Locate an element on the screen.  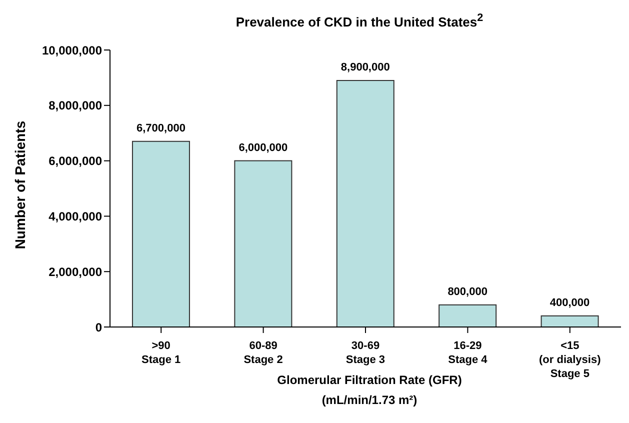
y-tick-label: 2,000,000 is located at coordinates (75, 271).